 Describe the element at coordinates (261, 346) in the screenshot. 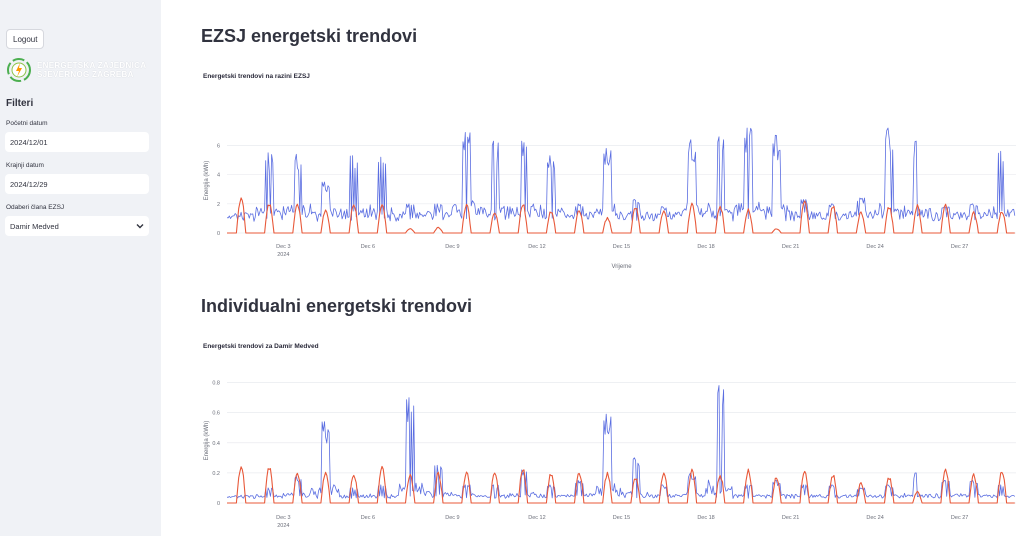

I see `chart2-title: Energetski trendovi za Damir Medved` at that location.